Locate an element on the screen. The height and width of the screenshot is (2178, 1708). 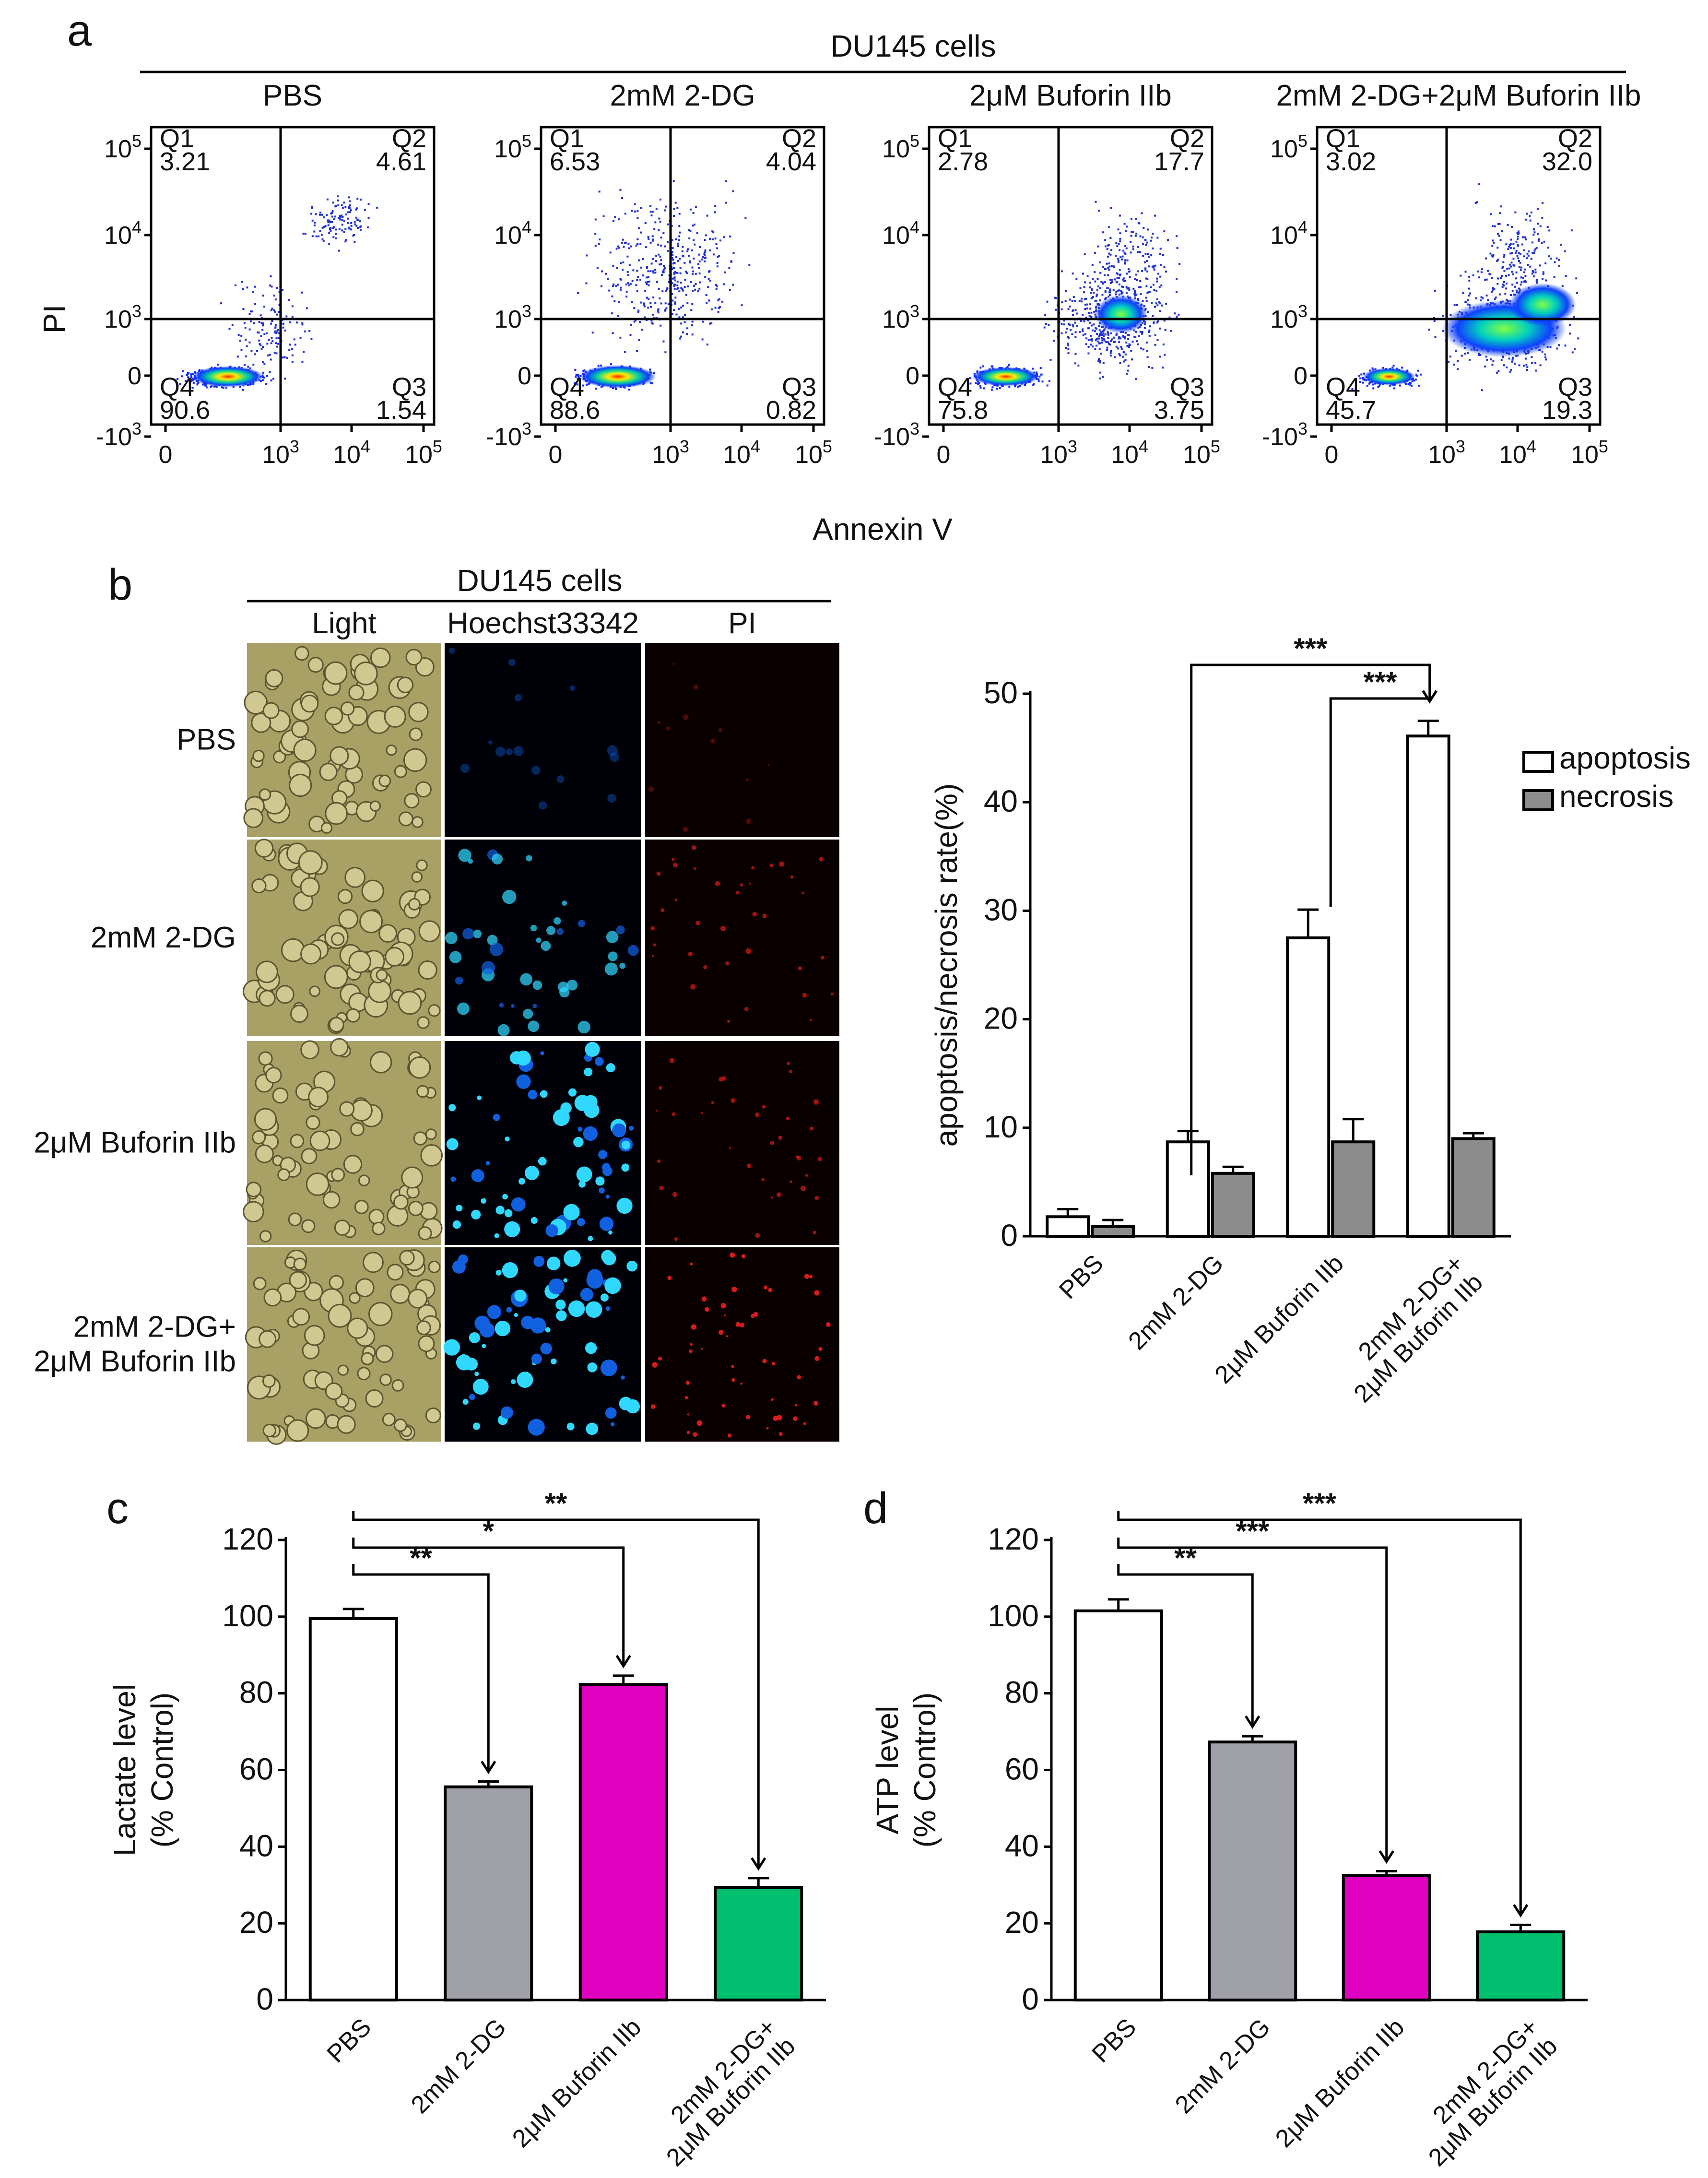
x-tick-label: 103 is located at coordinates (280, 453).